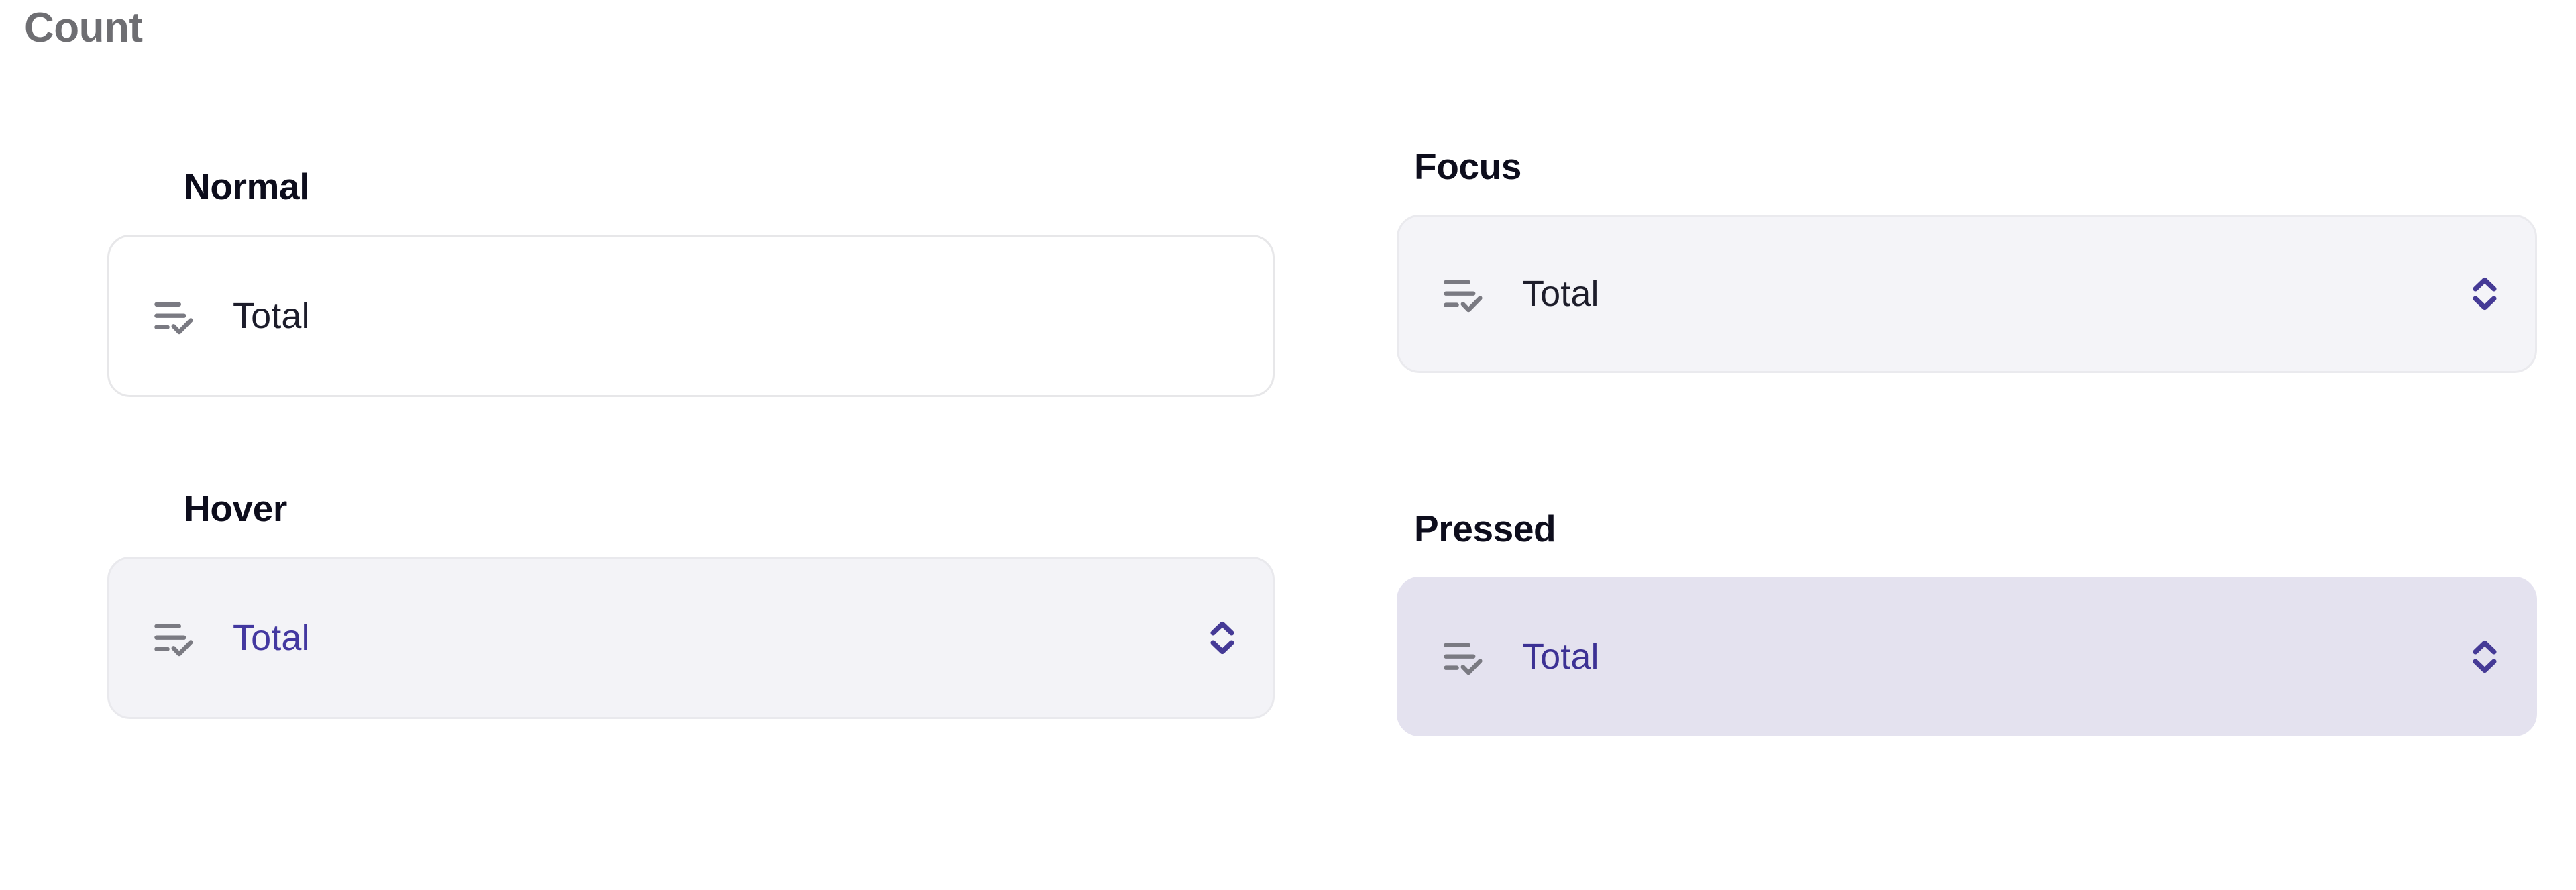 Image resolution: width=2576 pixels, height=890 pixels. What do you see at coordinates (1954, 656) in the screenshot?
I see `count-select-pressed-content: Total` at bounding box center [1954, 656].